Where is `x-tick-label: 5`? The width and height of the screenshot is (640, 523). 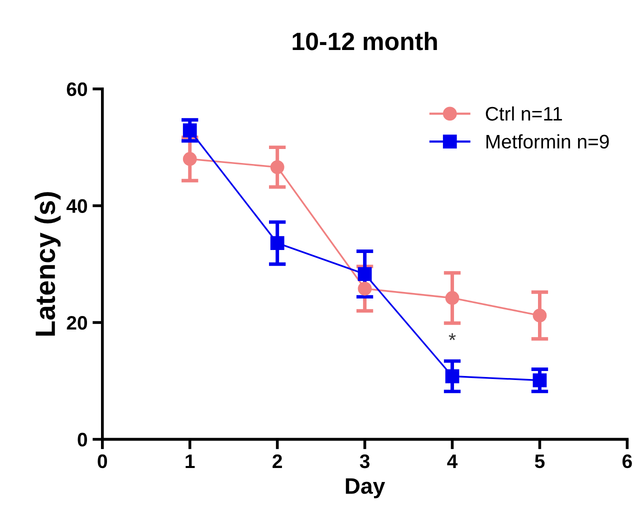 x-tick-label: 5 is located at coordinates (539, 461).